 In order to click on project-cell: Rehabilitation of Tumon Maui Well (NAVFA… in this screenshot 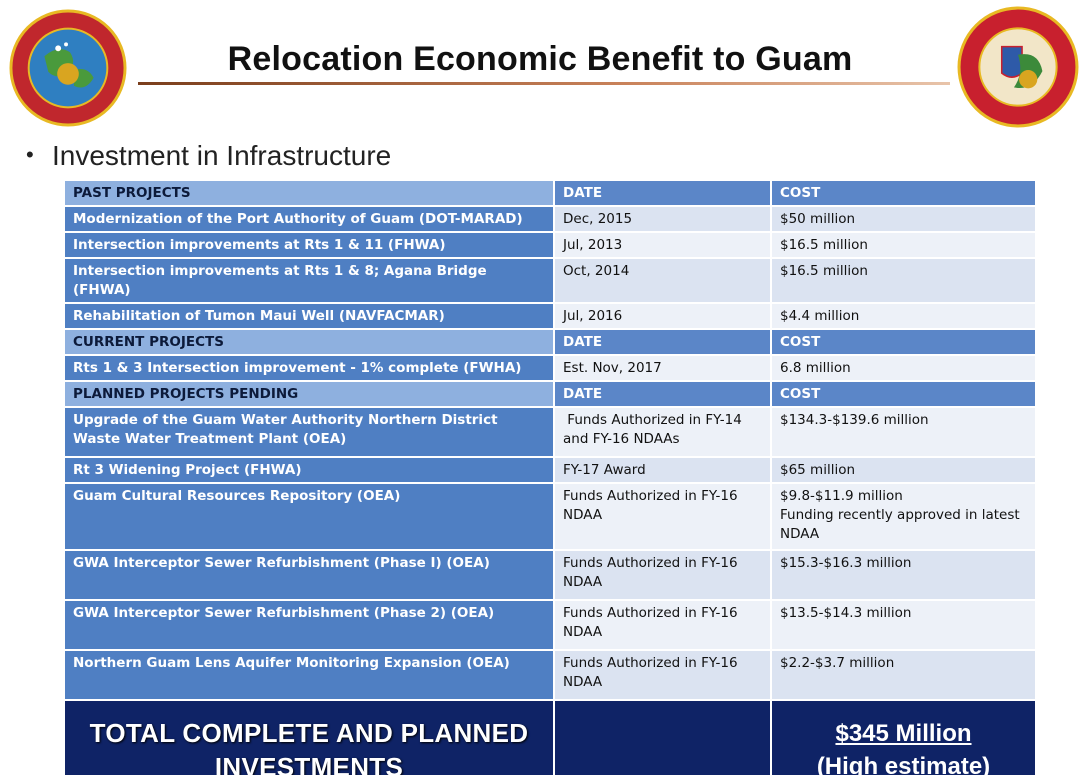, I will do `click(309, 316)`.